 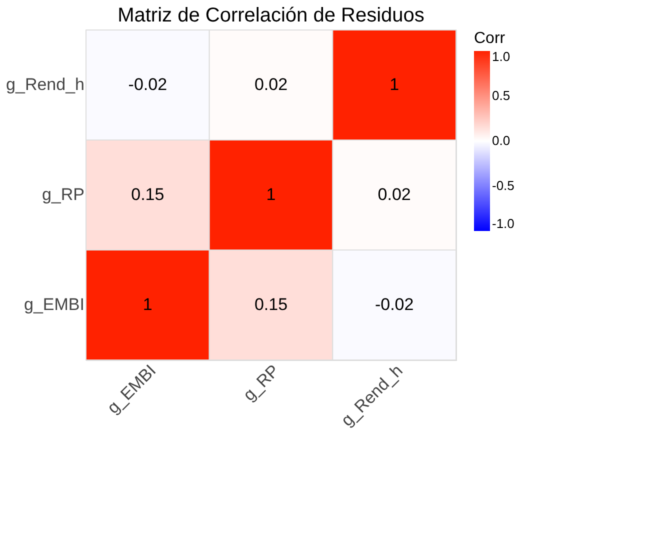 I want to click on chart-title: Matriz de Correlación de Residuos, so click(x=271, y=15).